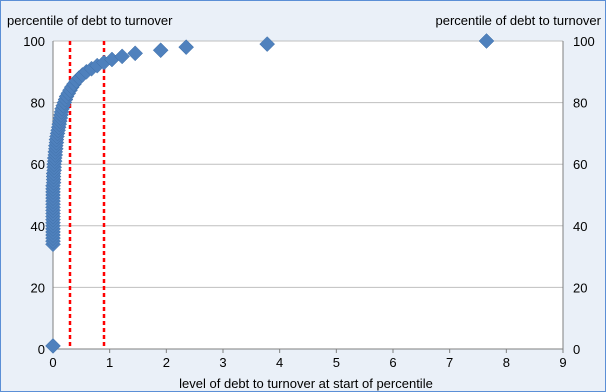 This screenshot has height=392, width=606. I want to click on x-tick-label: 9, so click(562, 362).